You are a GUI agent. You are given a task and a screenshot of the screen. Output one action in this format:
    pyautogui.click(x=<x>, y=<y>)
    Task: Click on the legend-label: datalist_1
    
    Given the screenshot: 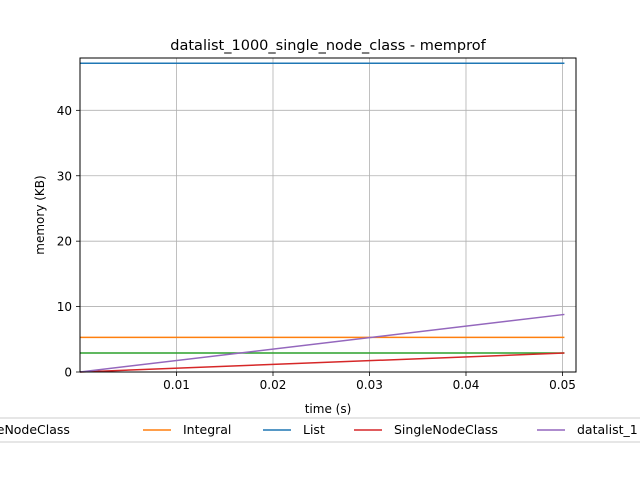 What is the action you would take?
    pyautogui.click(x=607, y=429)
    